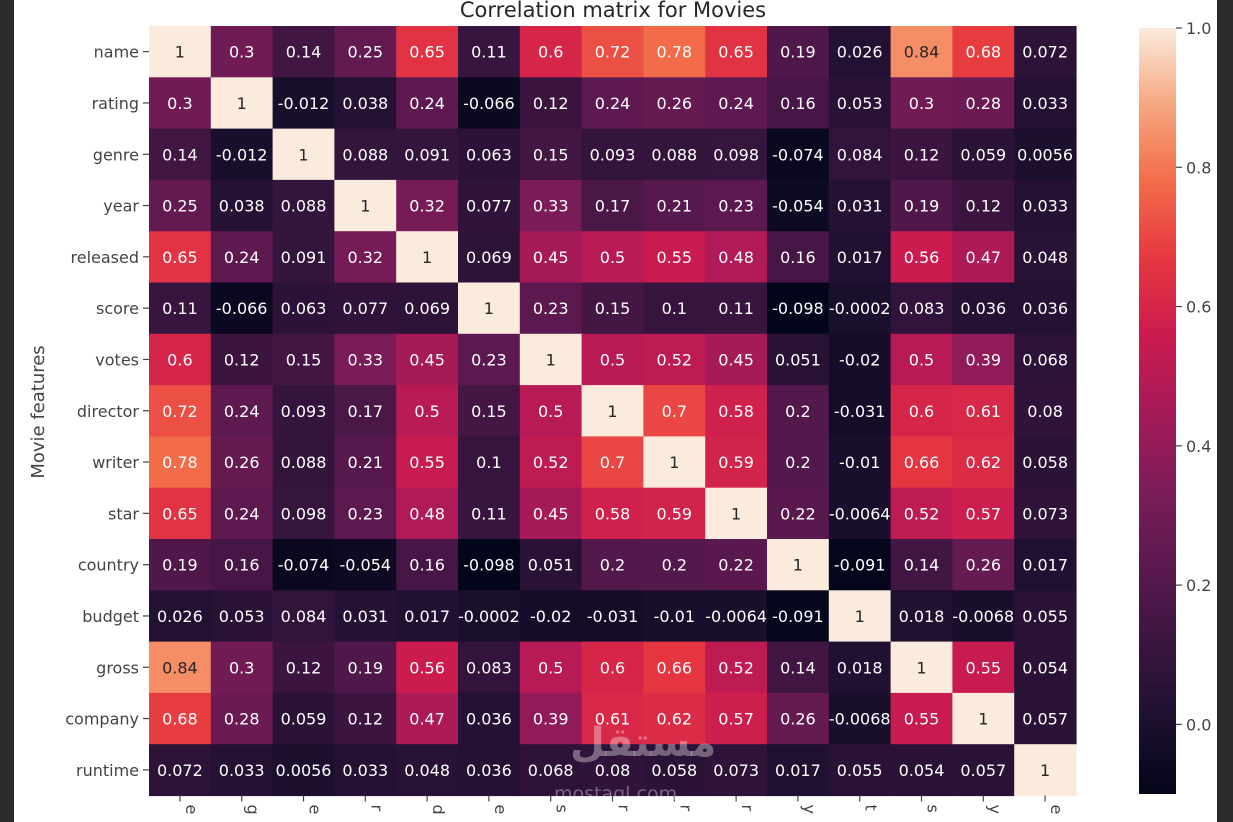 The height and width of the screenshot is (822, 1233). I want to click on cell-annotation-company-year: 0.12, so click(365, 719).